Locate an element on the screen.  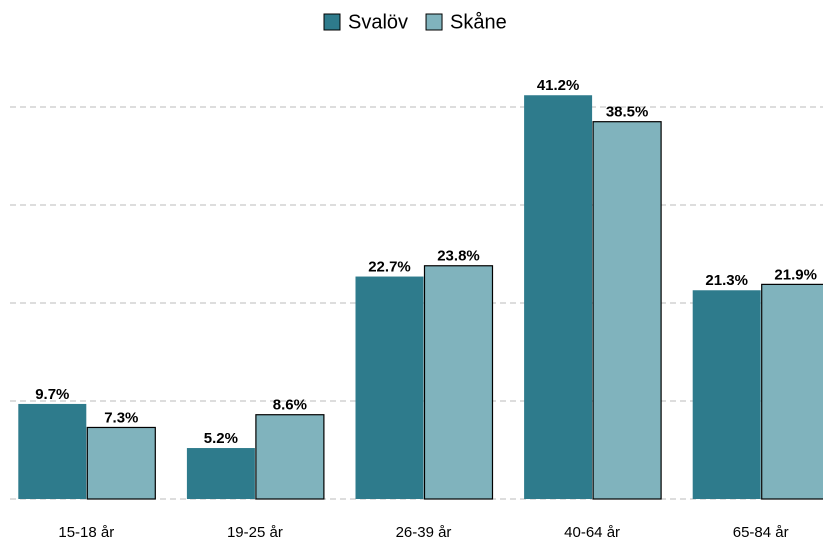
value-label: 38.5% is located at coordinates (627, 112).